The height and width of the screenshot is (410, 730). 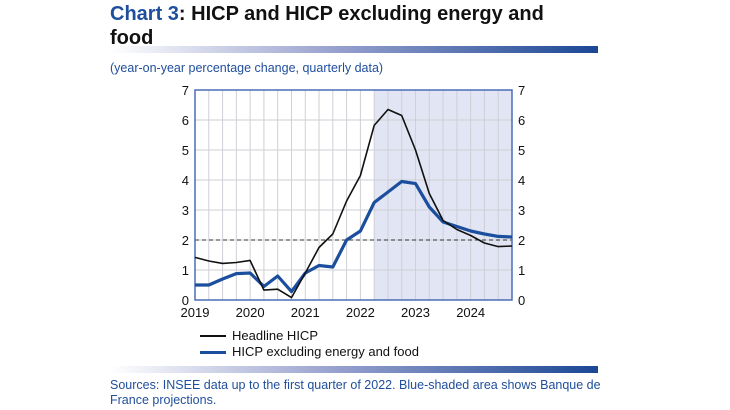 What do you see at coordinates (275, 335) in the screenshot?
I see `legend-label-headline: Headline HICP` at bounding box center [275, 335].